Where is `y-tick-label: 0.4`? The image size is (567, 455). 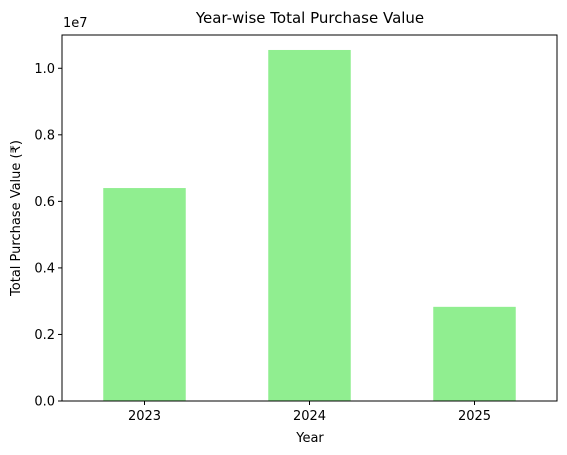 y-tick-label: 0.4 is located at coordinates (44, 268).